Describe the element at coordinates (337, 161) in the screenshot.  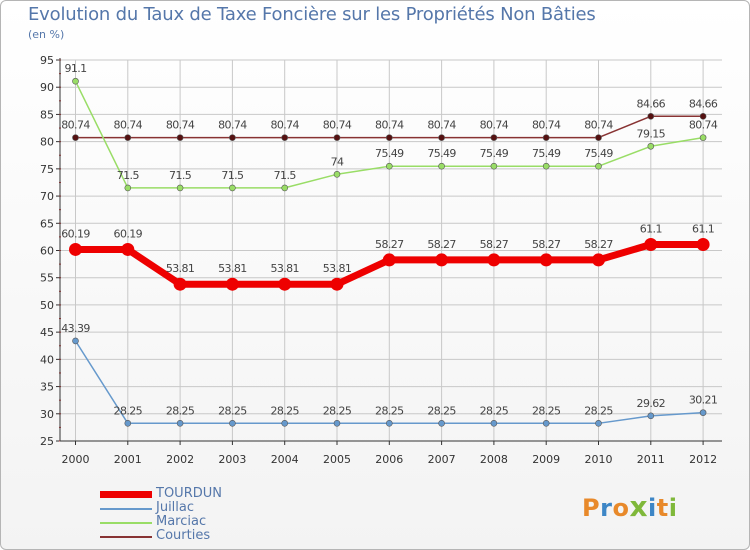
I see `data-label-marciac: 74` at that location.